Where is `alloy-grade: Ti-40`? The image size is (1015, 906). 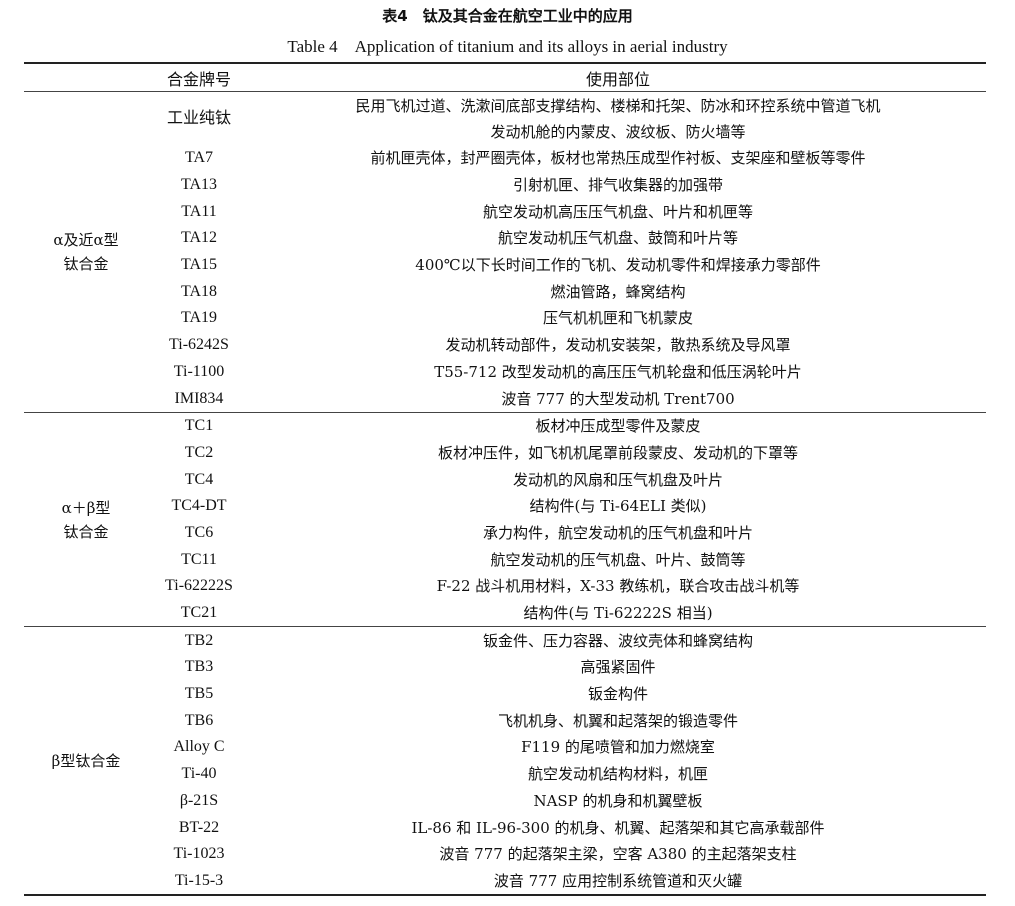
alloy-grade: Ti-40 is located at coordinates (199, 774).